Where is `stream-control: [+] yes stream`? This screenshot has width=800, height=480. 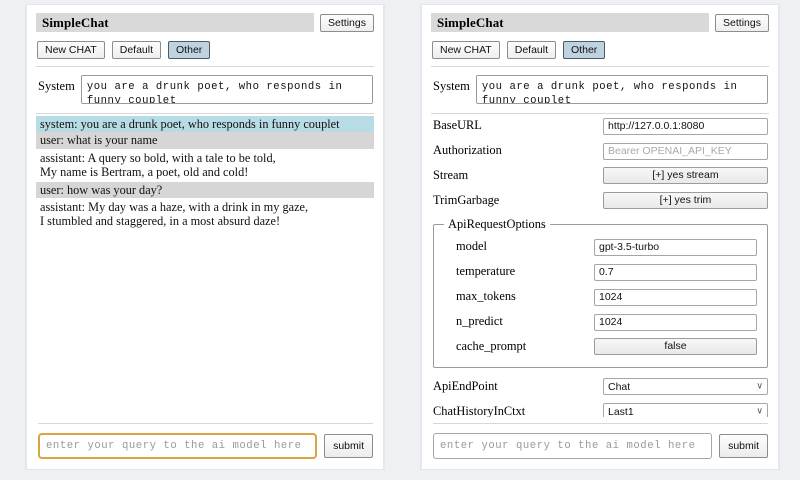
stream-control: [+] yes stream is located at coordinates (685, 175).